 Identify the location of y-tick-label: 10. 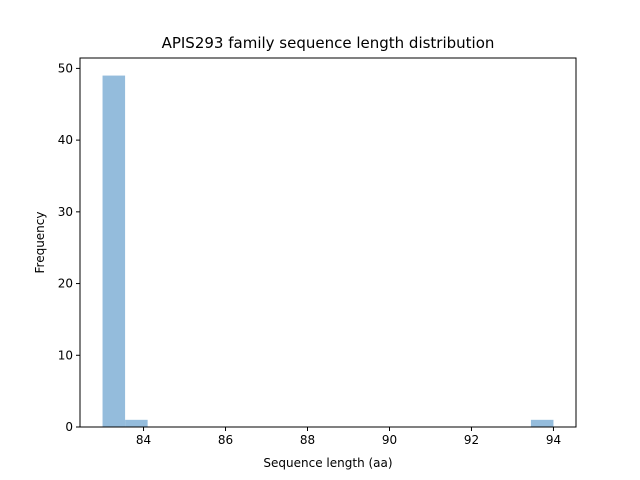
(65, 355).